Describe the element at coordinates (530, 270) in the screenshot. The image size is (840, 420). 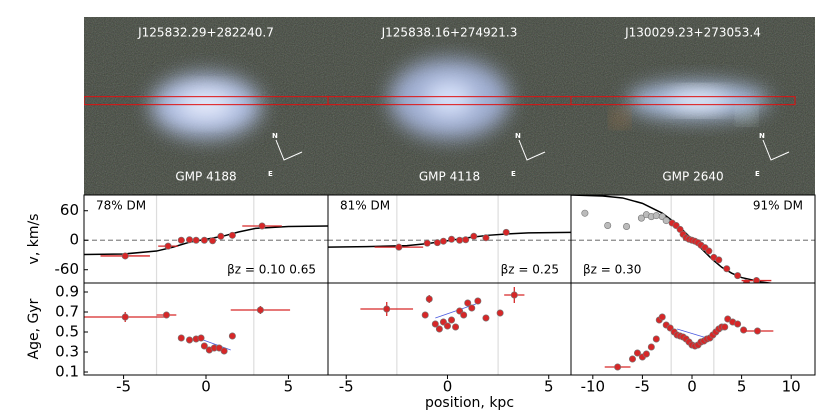
I see `beta-label: βz = 0.25` at that location.